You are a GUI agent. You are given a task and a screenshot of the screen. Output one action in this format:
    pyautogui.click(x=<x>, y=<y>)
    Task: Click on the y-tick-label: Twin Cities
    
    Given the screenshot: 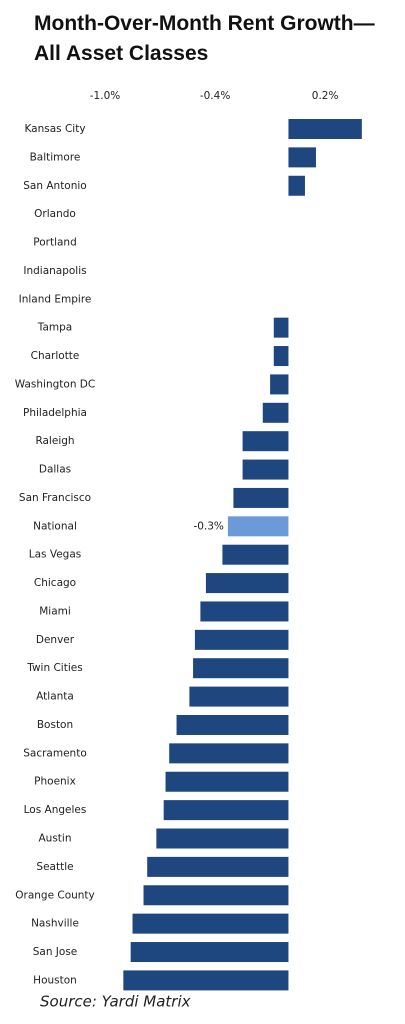 What is the action you would take?
    pyautogui.click(x=54, y=668)
    